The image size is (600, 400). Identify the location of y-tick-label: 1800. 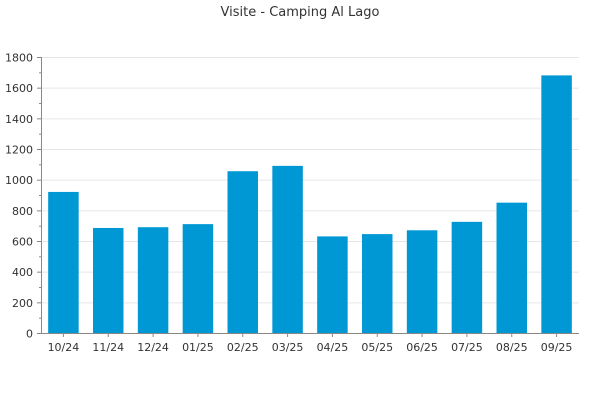
(19, 58).